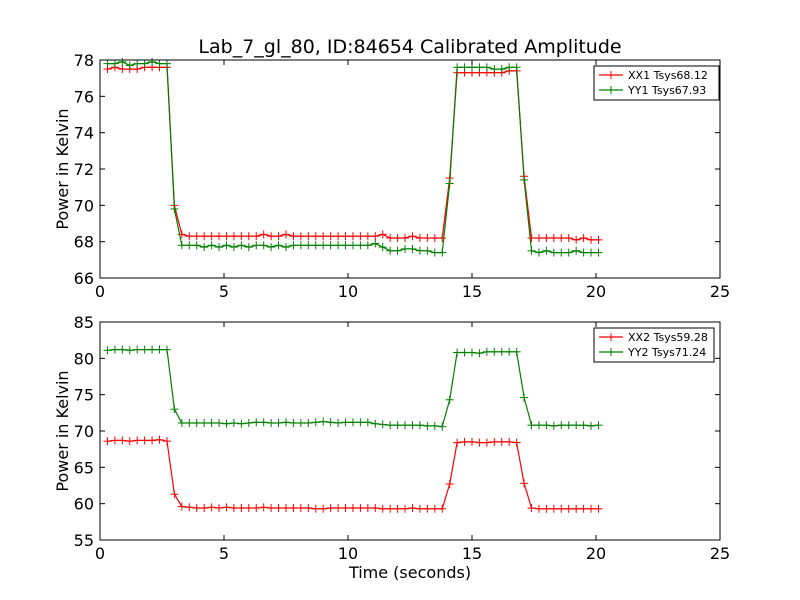  Describe the element at coordinates (84, 395) in the screenshot. I see `y-tick-label: 75` at that location.